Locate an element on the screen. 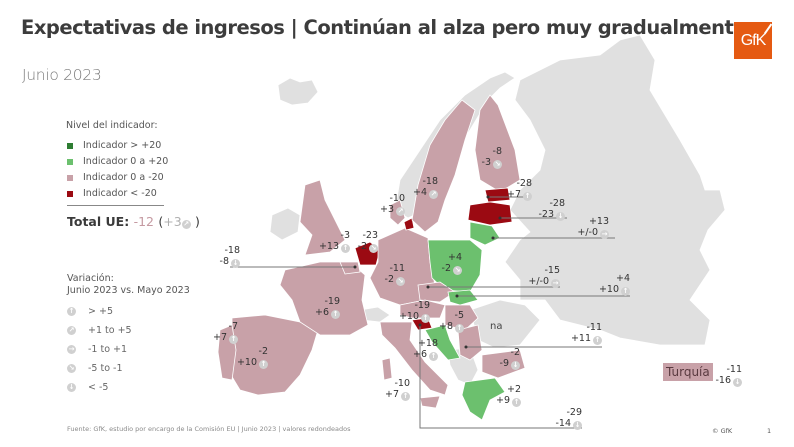 The image size is (794, 447). variation-item: → -1 to +1 is located at coordinates (97, 349).